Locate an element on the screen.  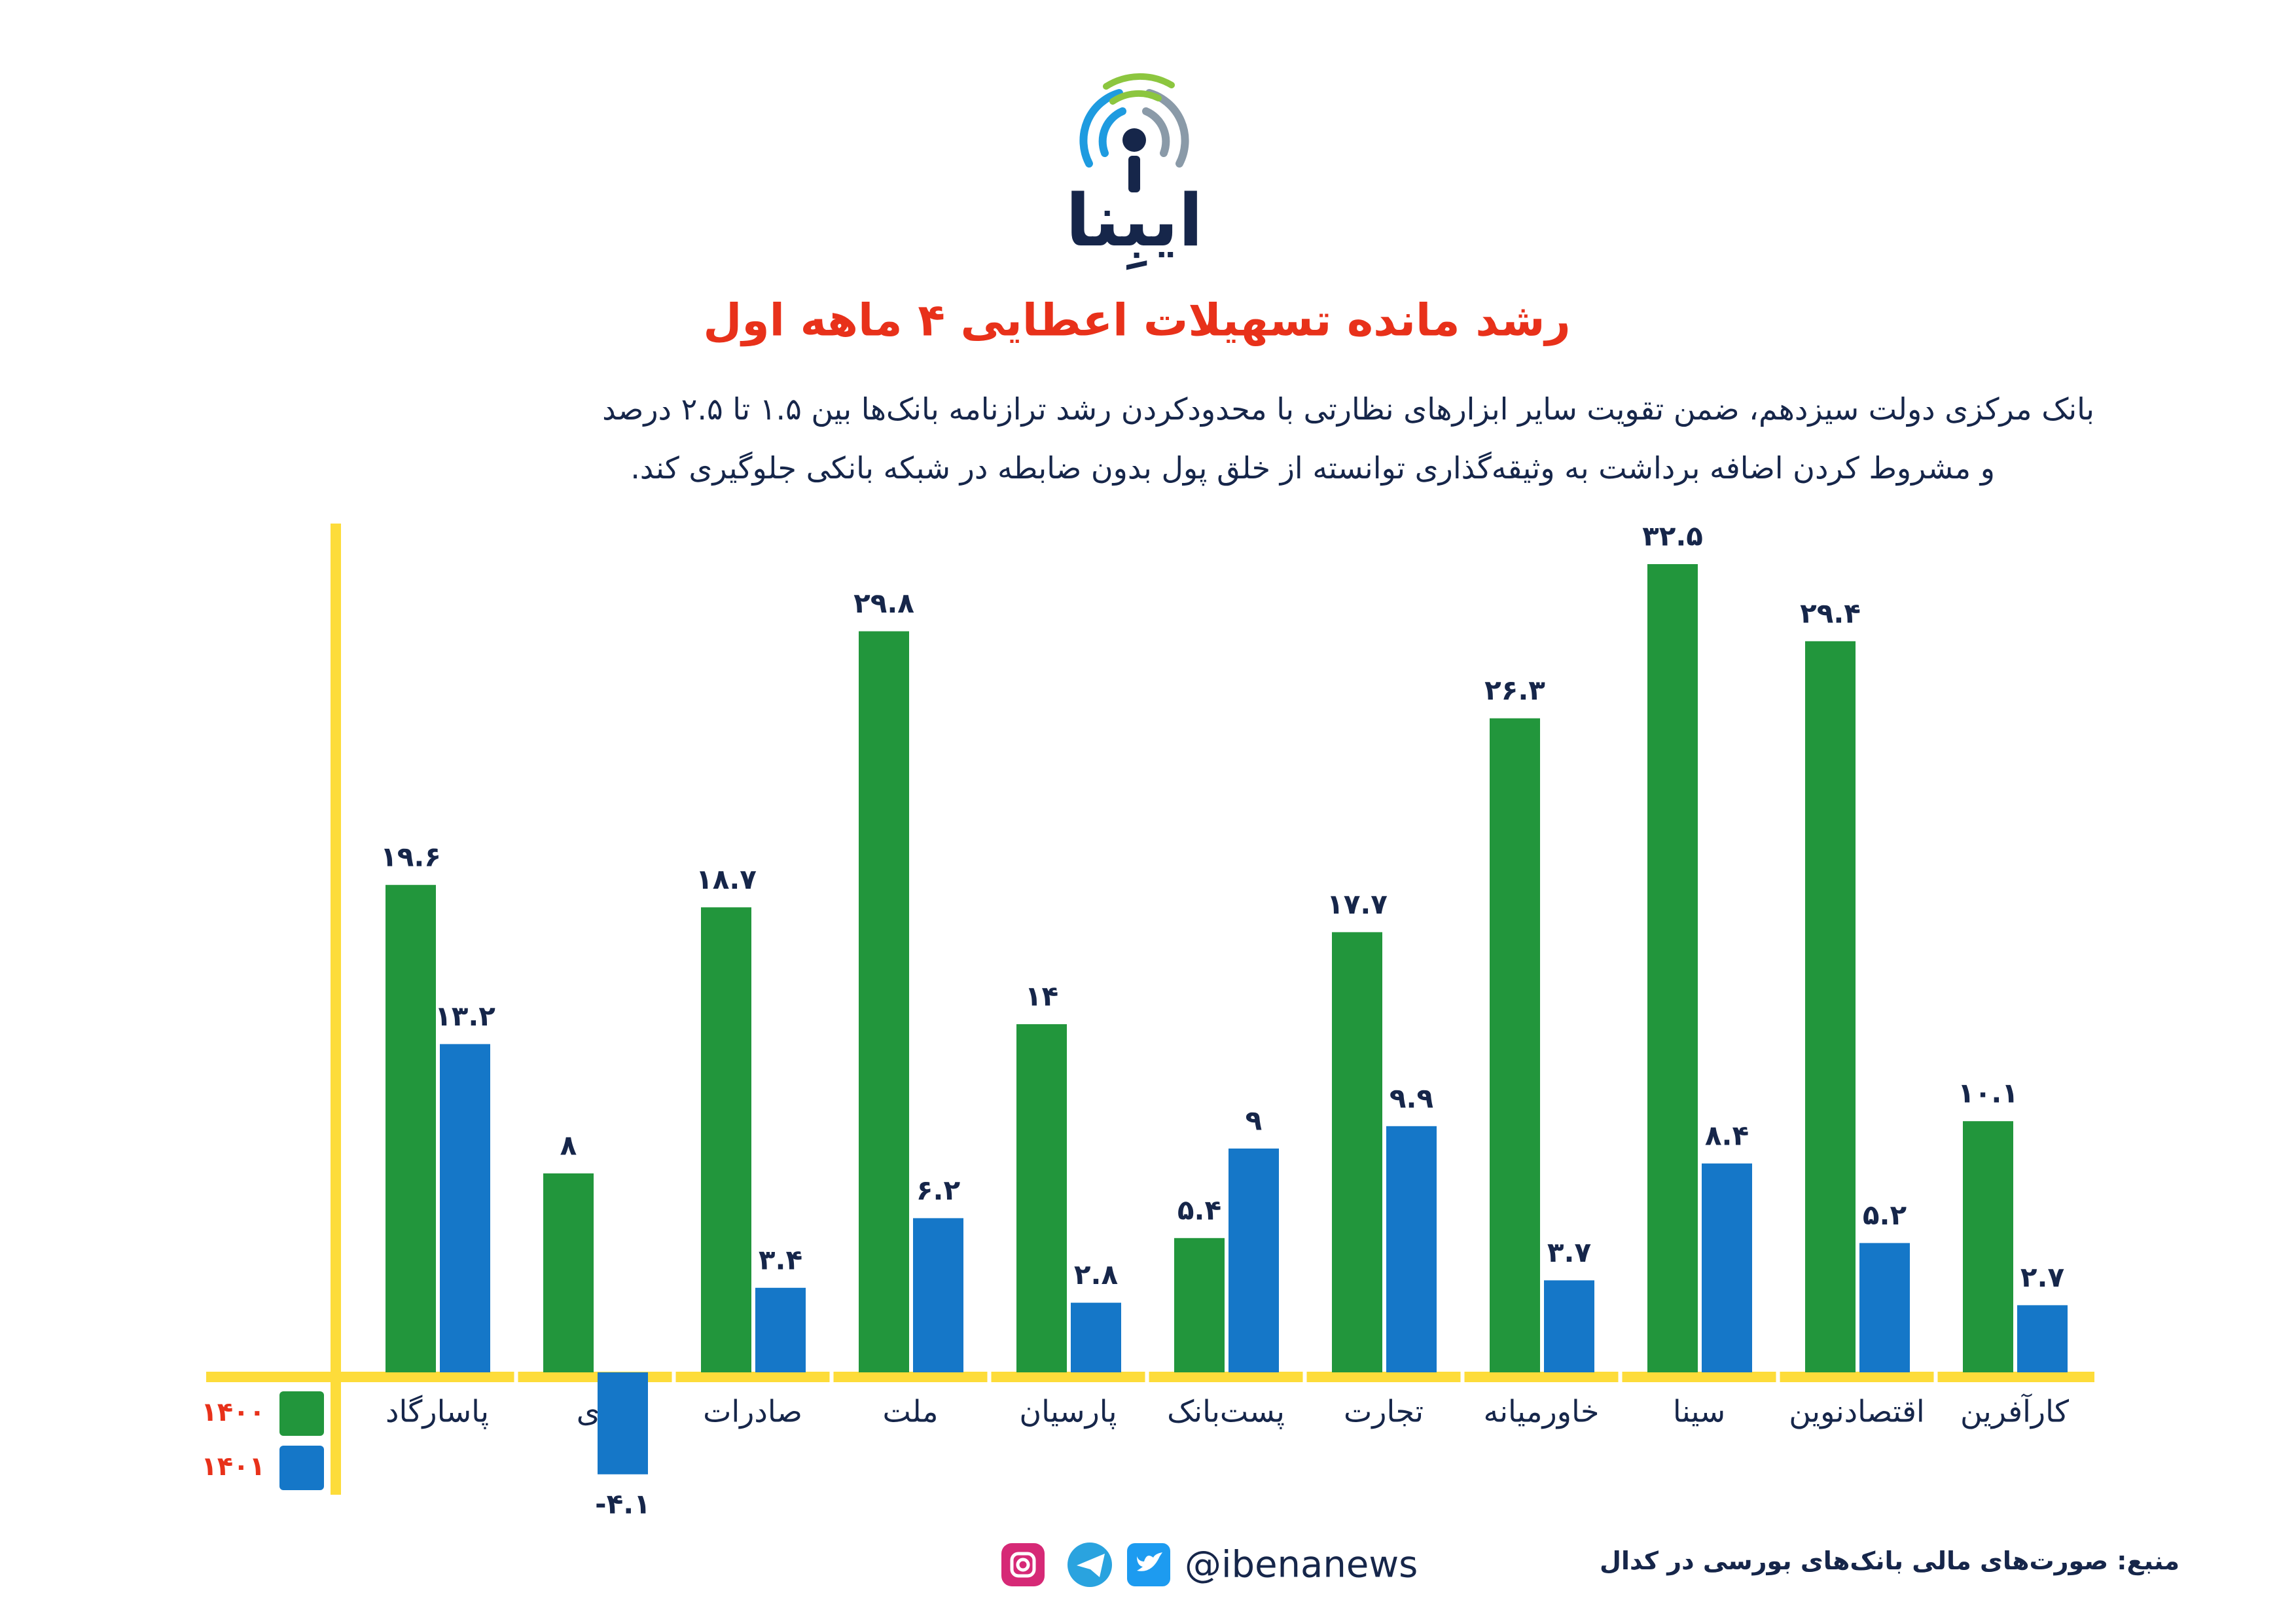
x-tick-label: اقتصادنوین is located at coordinates (1856, 1412).